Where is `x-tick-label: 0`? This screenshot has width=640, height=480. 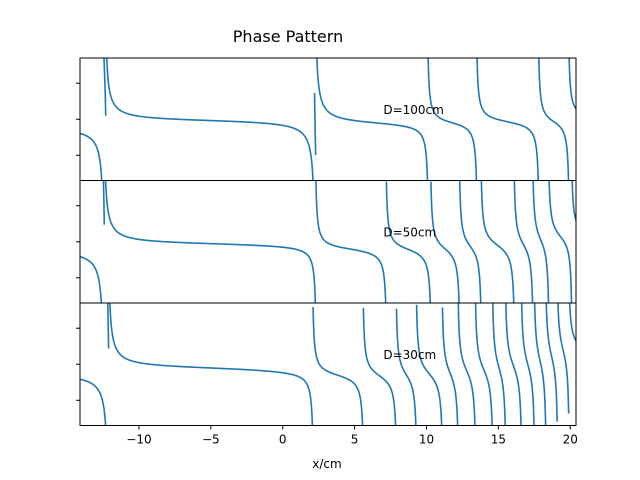 x-tick-label: 0 is located at coordinates (283, 440).